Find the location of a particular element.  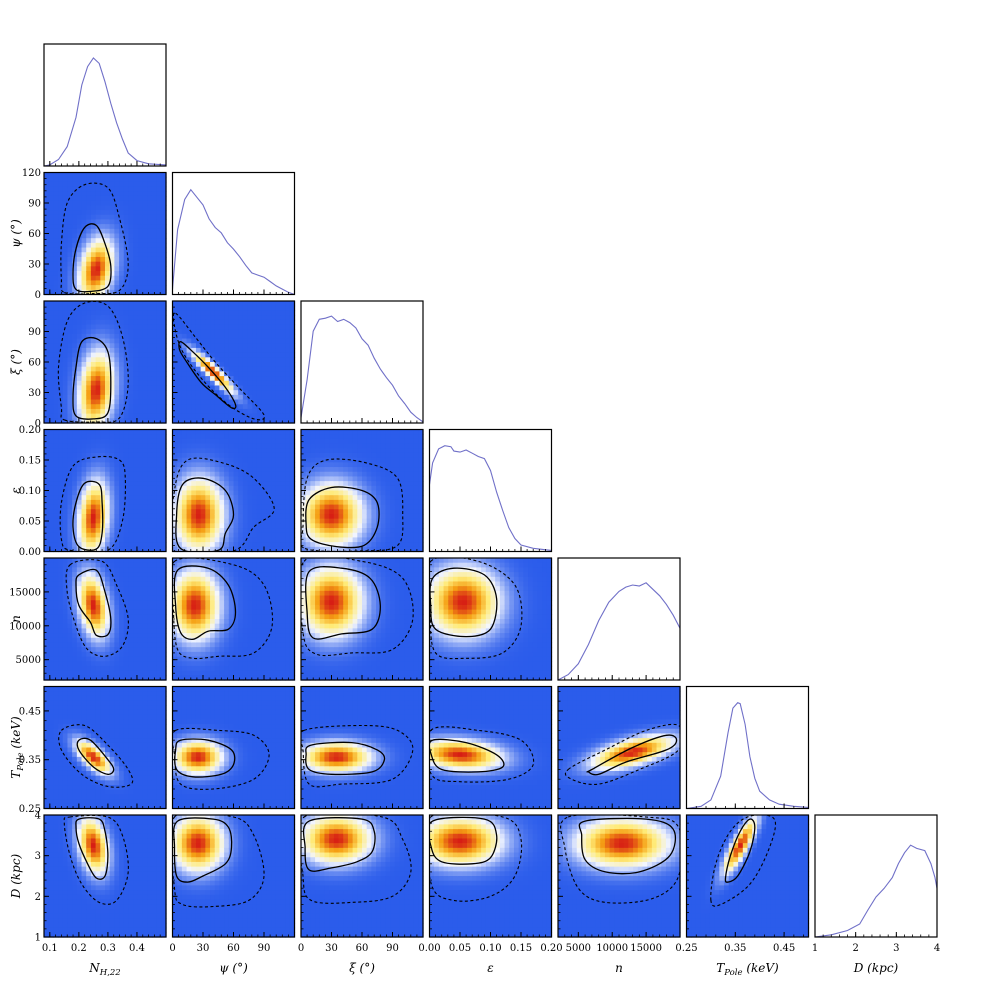

density-panel-eps-vs-psi is located at coordinates (233, 490).